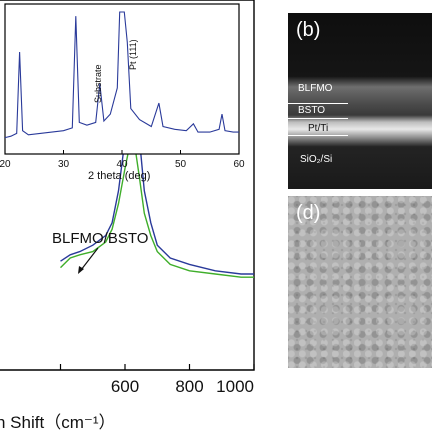 The image size is (432, 432). I want to click on annotation-blfmo-bsto: BLFMO/BSTO, so click(100, 238).